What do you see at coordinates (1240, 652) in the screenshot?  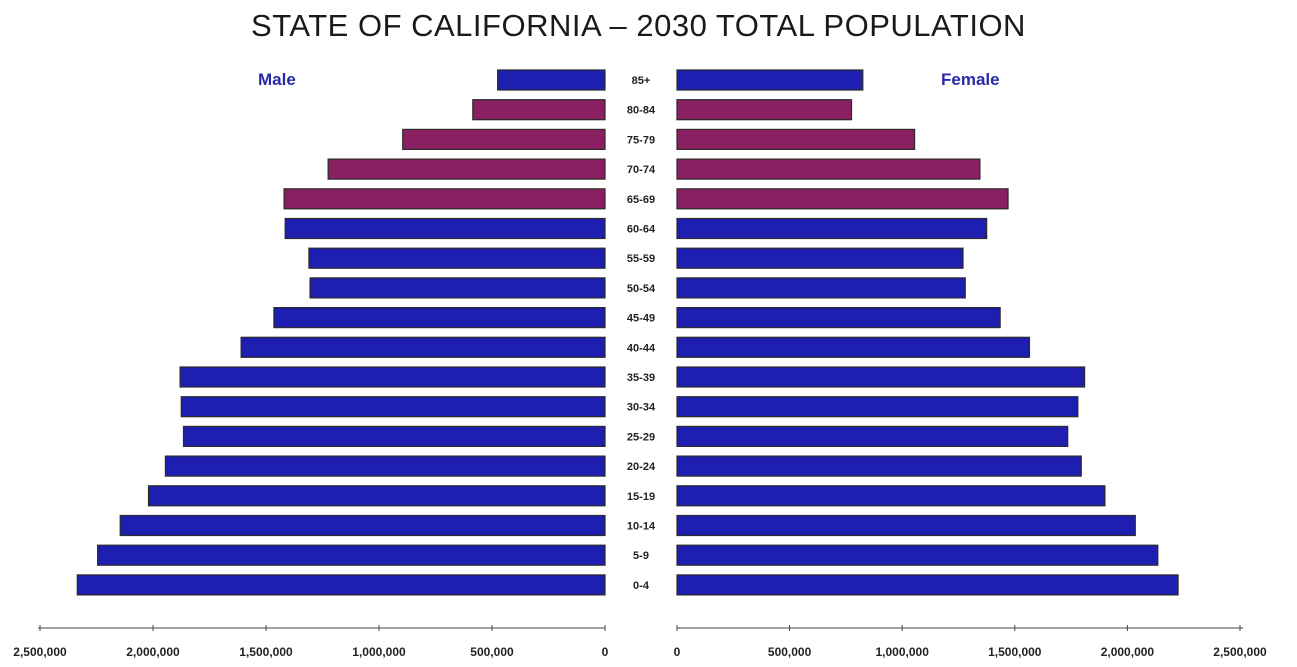 I see `x-tick-label-right: 2,500,000` at bounding box center [1240, 652].